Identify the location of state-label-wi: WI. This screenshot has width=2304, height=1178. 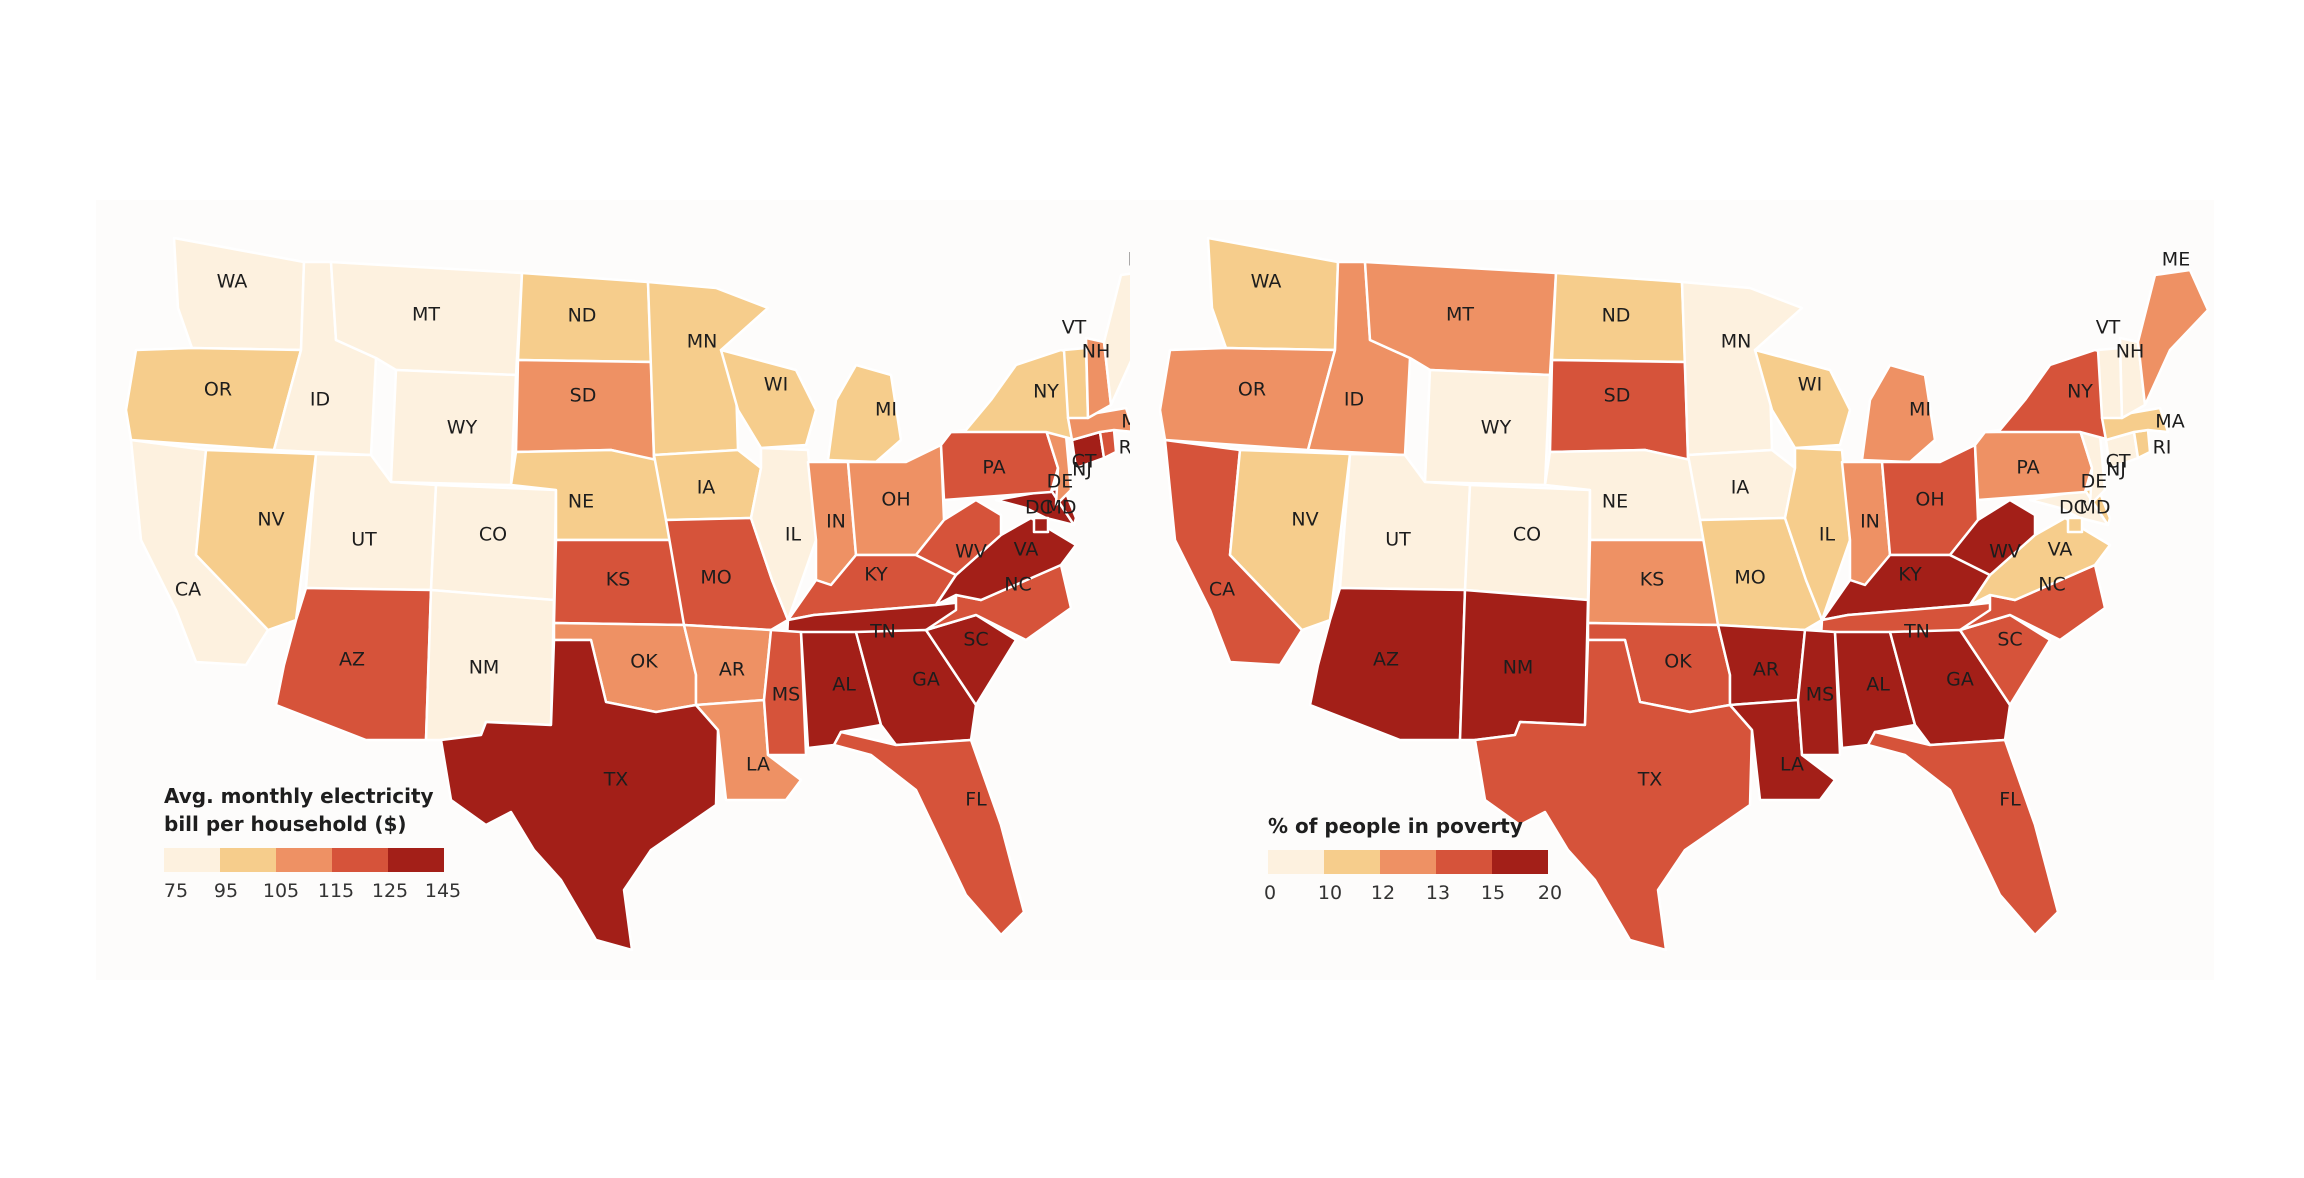
(1810, 385).